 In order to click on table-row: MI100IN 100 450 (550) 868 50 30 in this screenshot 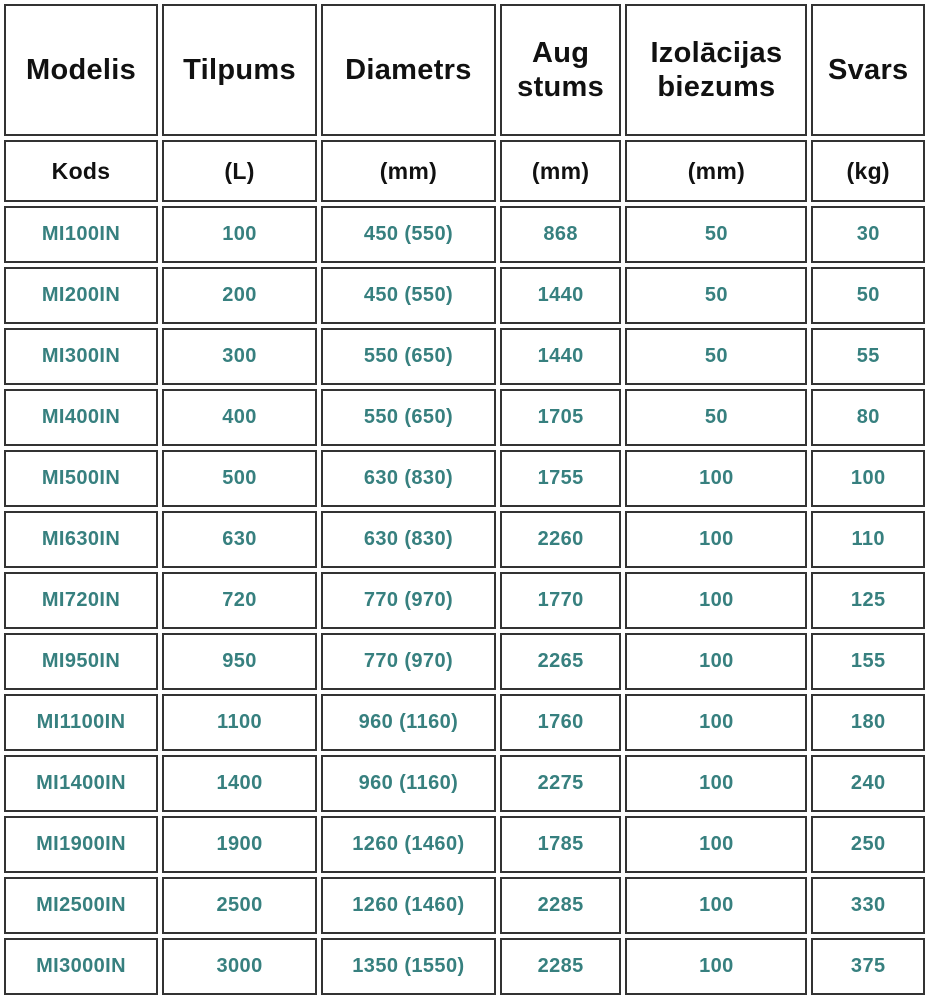, I will do `click(464, 234)`.